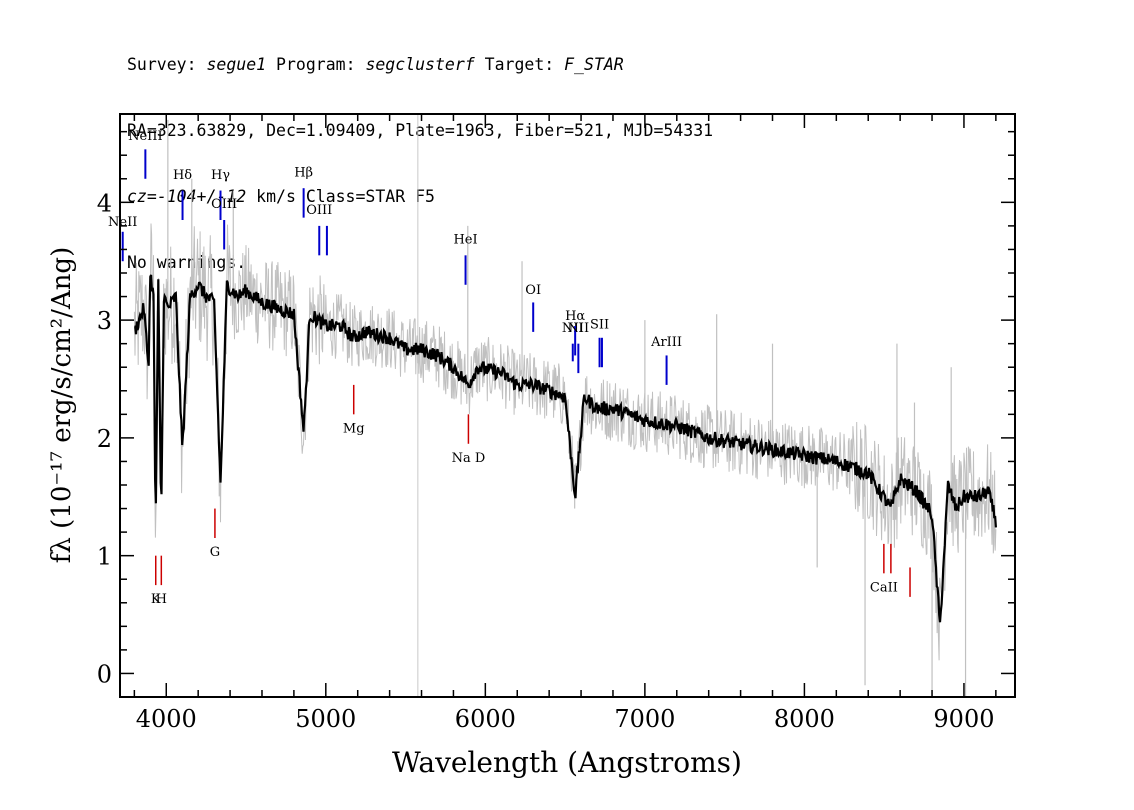  I want to click on absorption-line-label: H, so click(161, 599).